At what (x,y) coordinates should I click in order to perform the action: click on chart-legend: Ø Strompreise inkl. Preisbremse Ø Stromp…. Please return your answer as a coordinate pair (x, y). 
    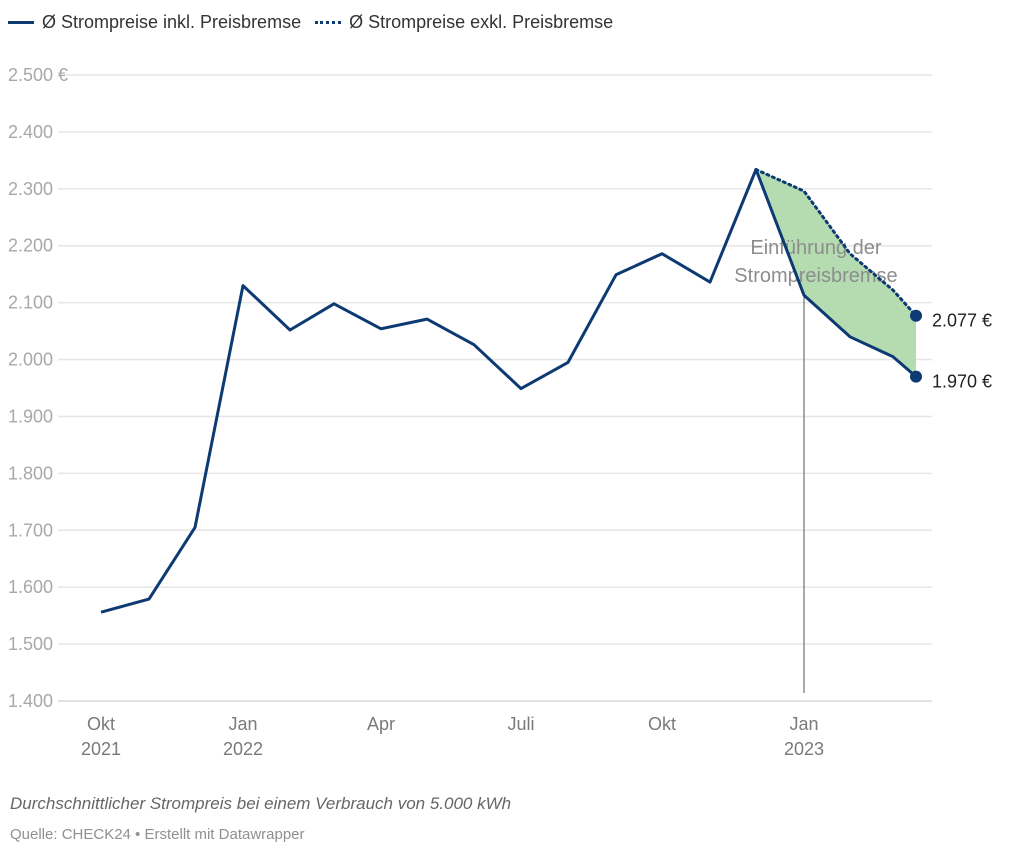
    Looking at the image, I should click on (317, 22).